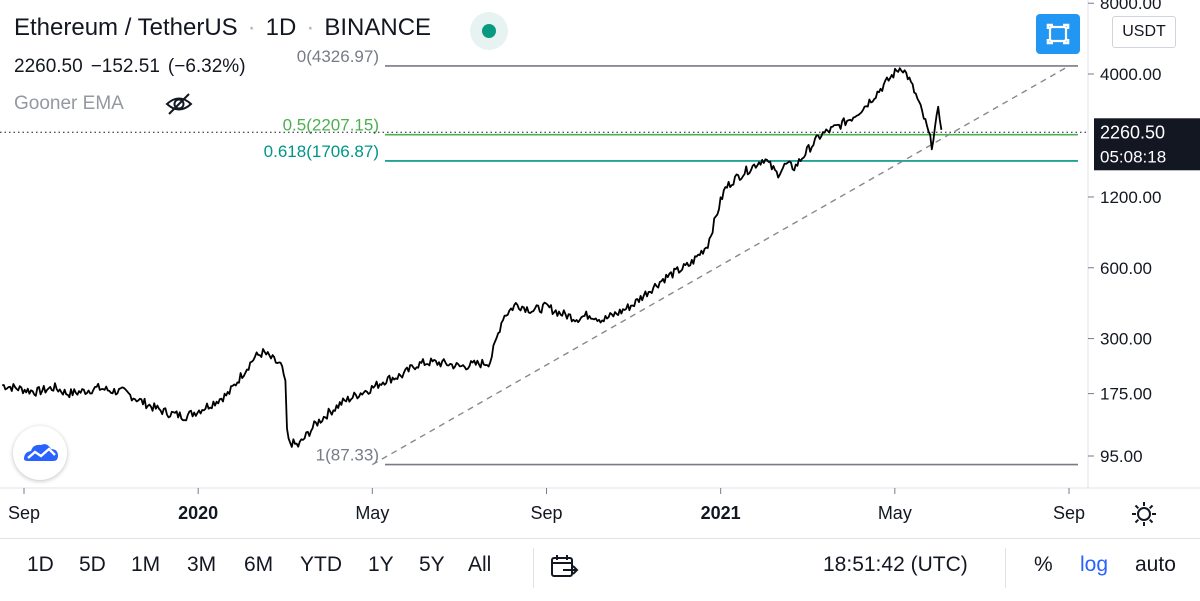  I want to click on timeframe-6m: 6M, so click(259, 564).